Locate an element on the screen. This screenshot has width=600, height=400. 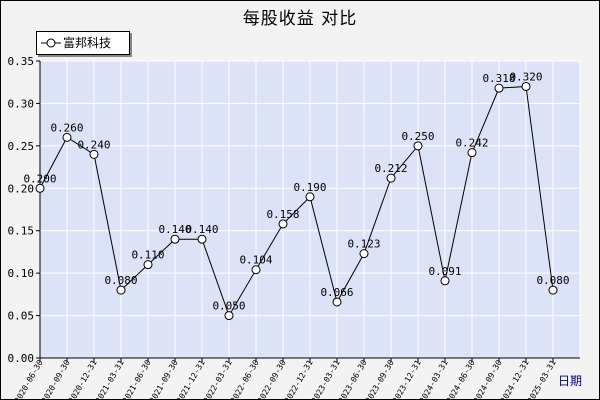
data-label: 0.242 is located at coordinates (471, 143).